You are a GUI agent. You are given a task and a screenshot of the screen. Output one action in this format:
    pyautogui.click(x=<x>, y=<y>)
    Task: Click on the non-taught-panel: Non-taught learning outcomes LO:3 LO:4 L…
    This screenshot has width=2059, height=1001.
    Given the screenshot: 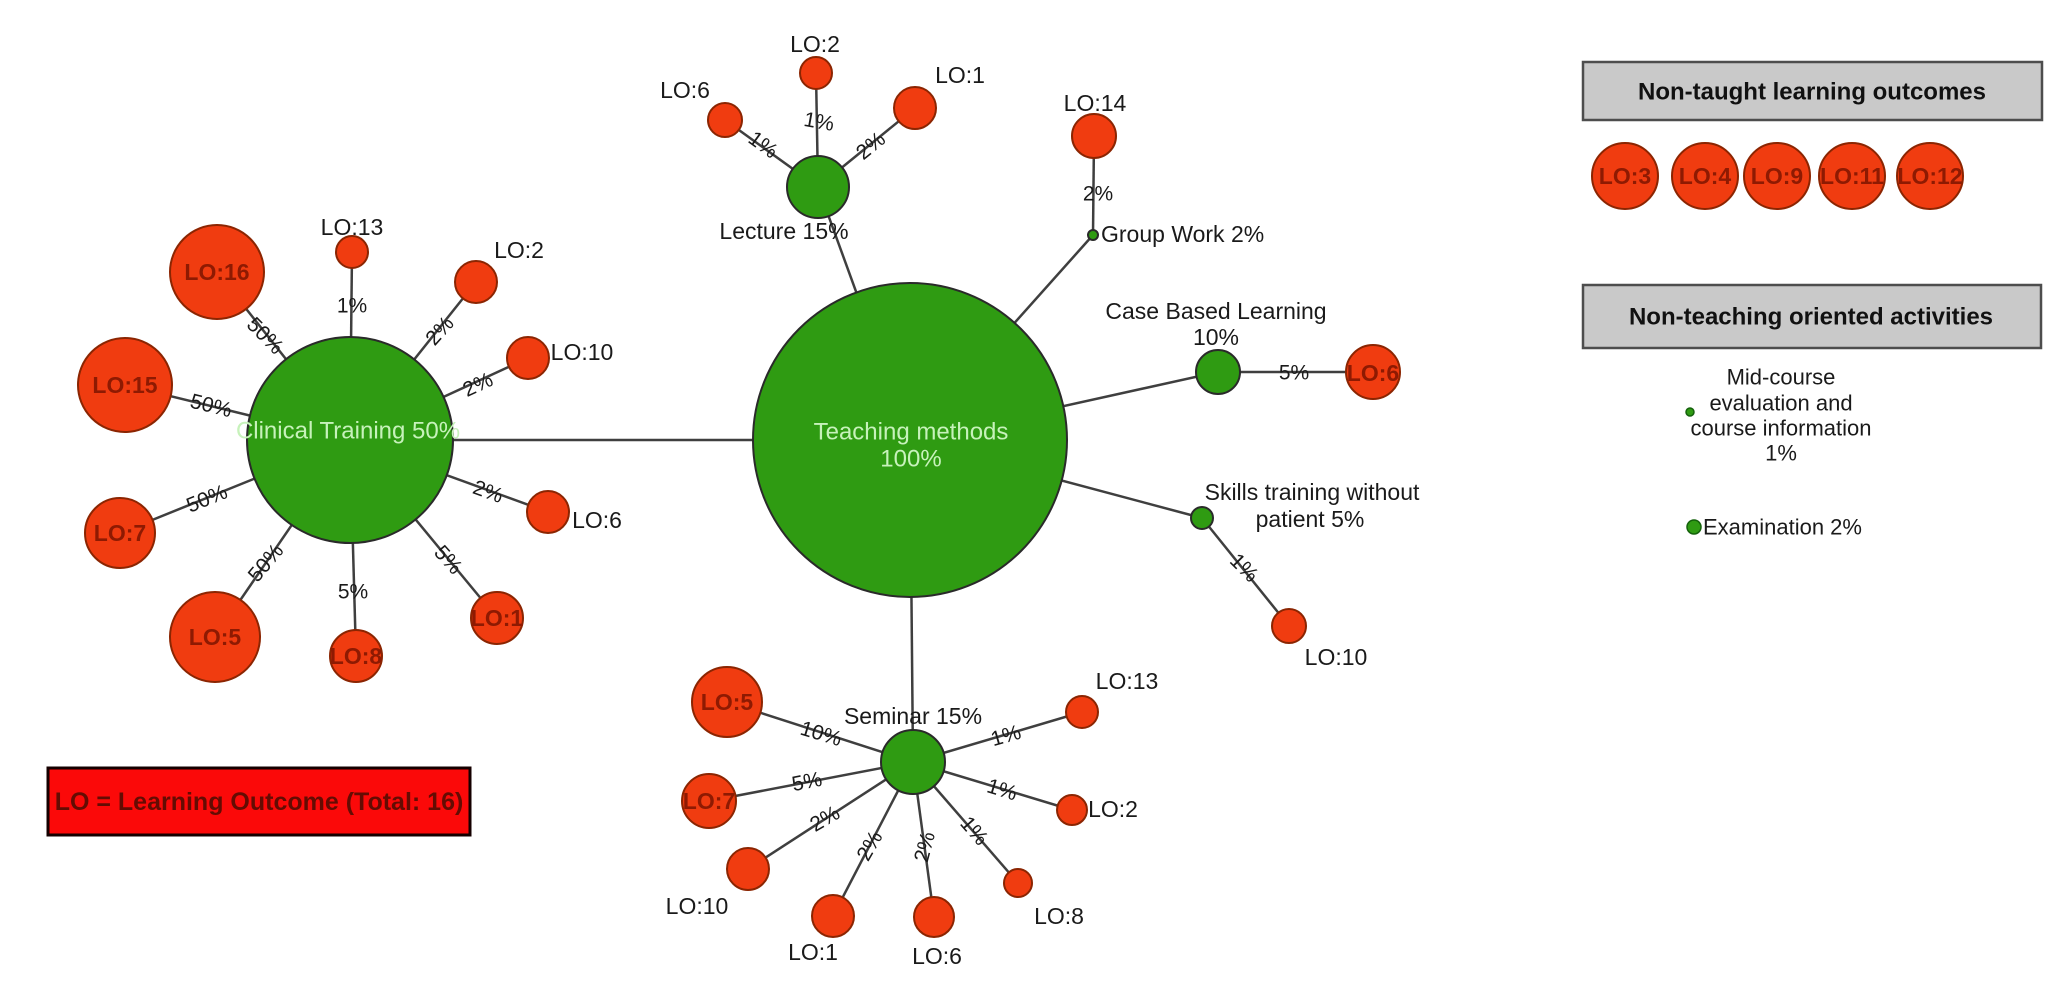 What is the action you would take?
    pyautogui.click(x=1812, y=135)
    